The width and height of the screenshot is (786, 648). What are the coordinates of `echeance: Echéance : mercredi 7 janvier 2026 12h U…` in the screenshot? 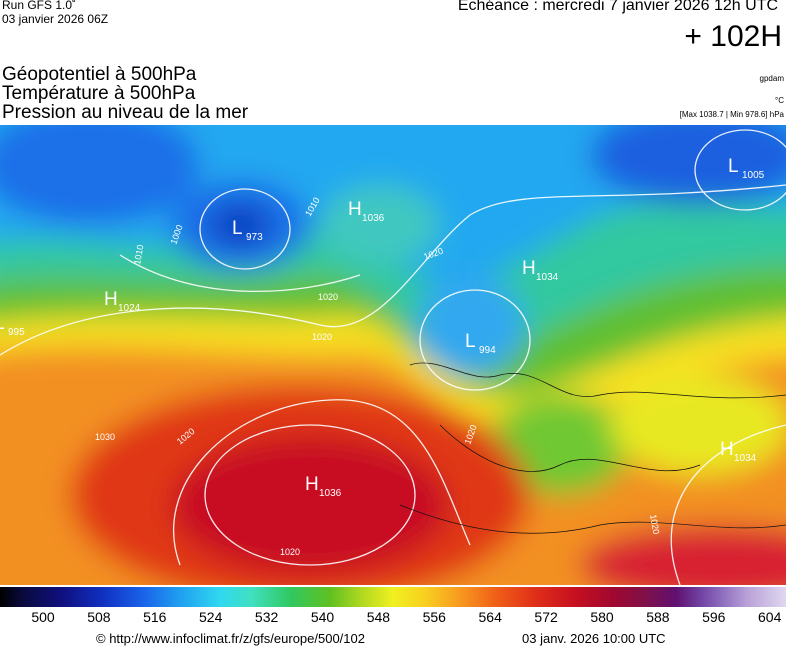 It's located at (617, 7).